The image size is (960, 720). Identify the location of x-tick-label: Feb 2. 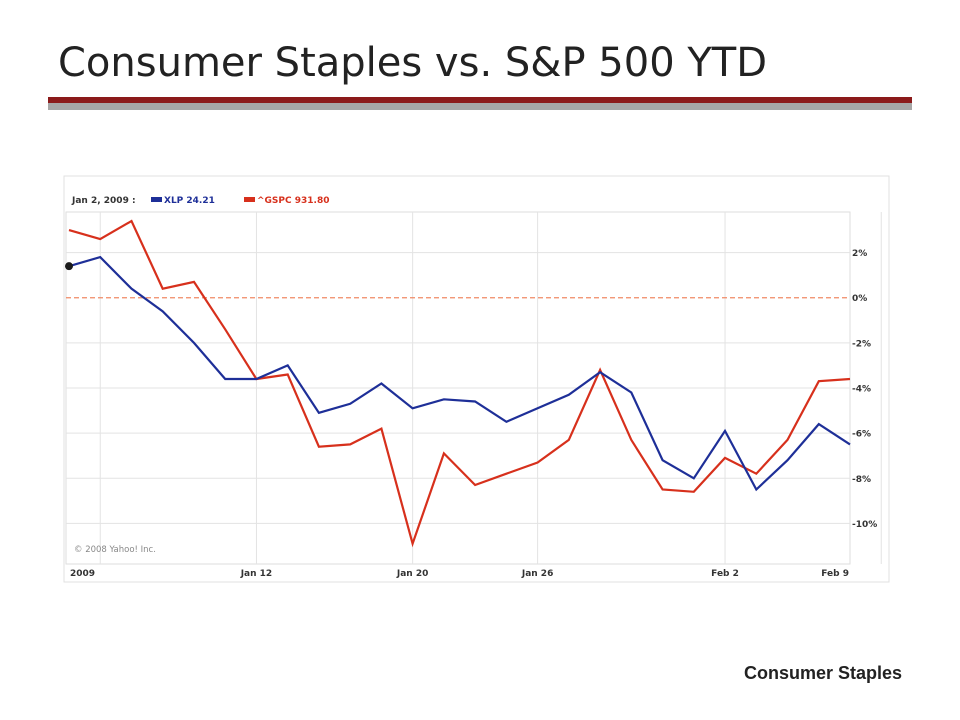
(725, 574).